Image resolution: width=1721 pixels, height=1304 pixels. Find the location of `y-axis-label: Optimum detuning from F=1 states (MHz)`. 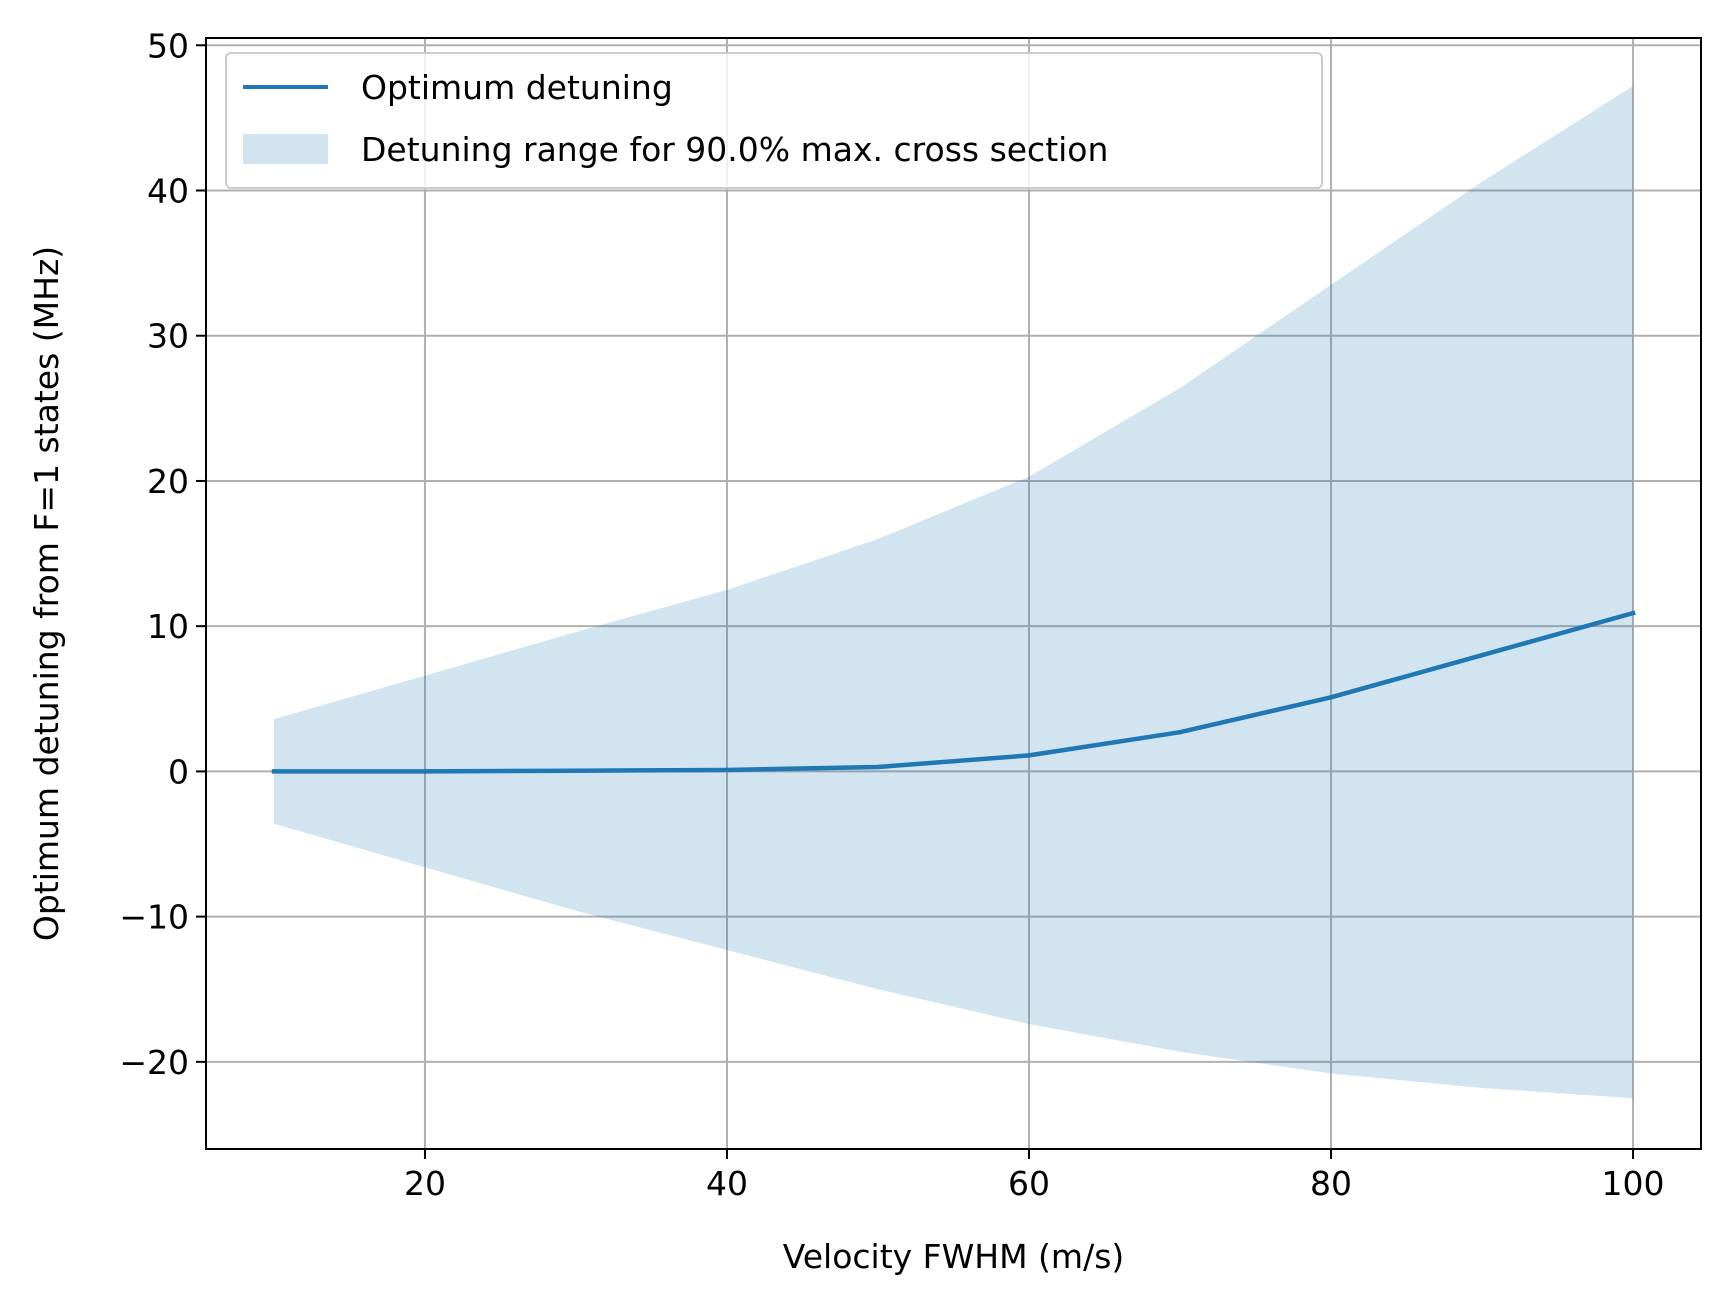

y-axis-label: Optimum detuning from F=1 states (MHz) is located at coordinates (46, 593).